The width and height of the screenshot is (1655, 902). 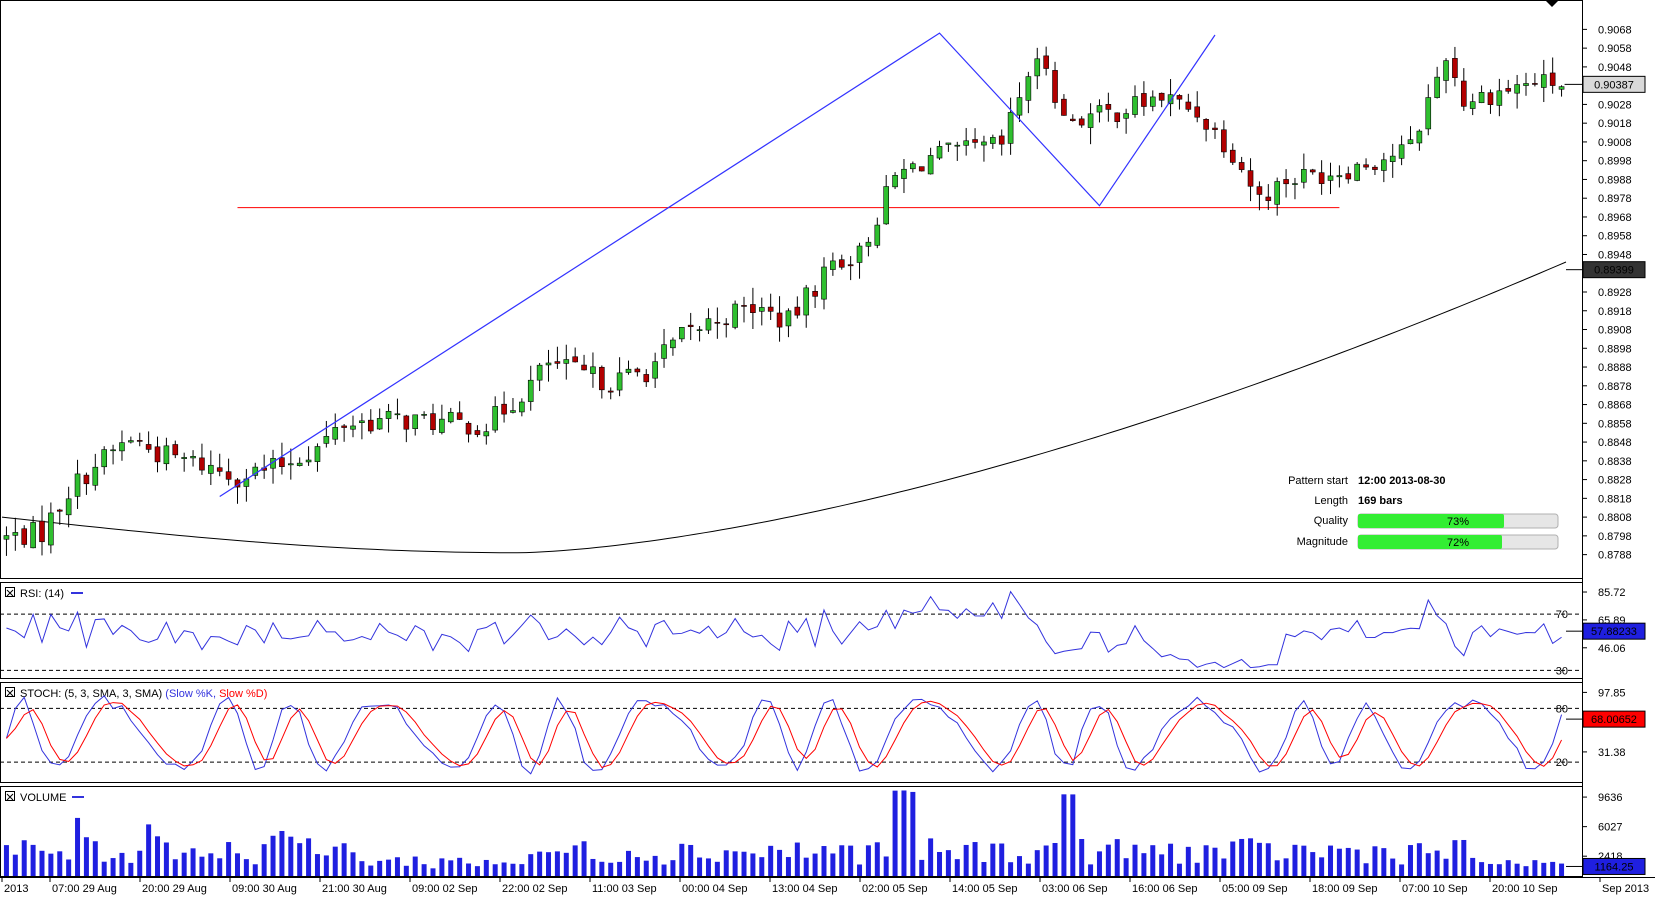 I want to click on price-tick-label: 0.8848, so click(x=1615, y=443).